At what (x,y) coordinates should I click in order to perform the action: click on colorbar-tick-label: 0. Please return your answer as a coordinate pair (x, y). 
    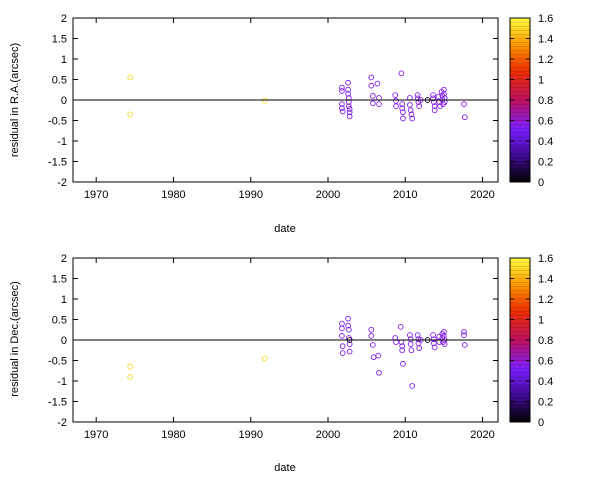
    Looking at the image, I should click on (541, 183).